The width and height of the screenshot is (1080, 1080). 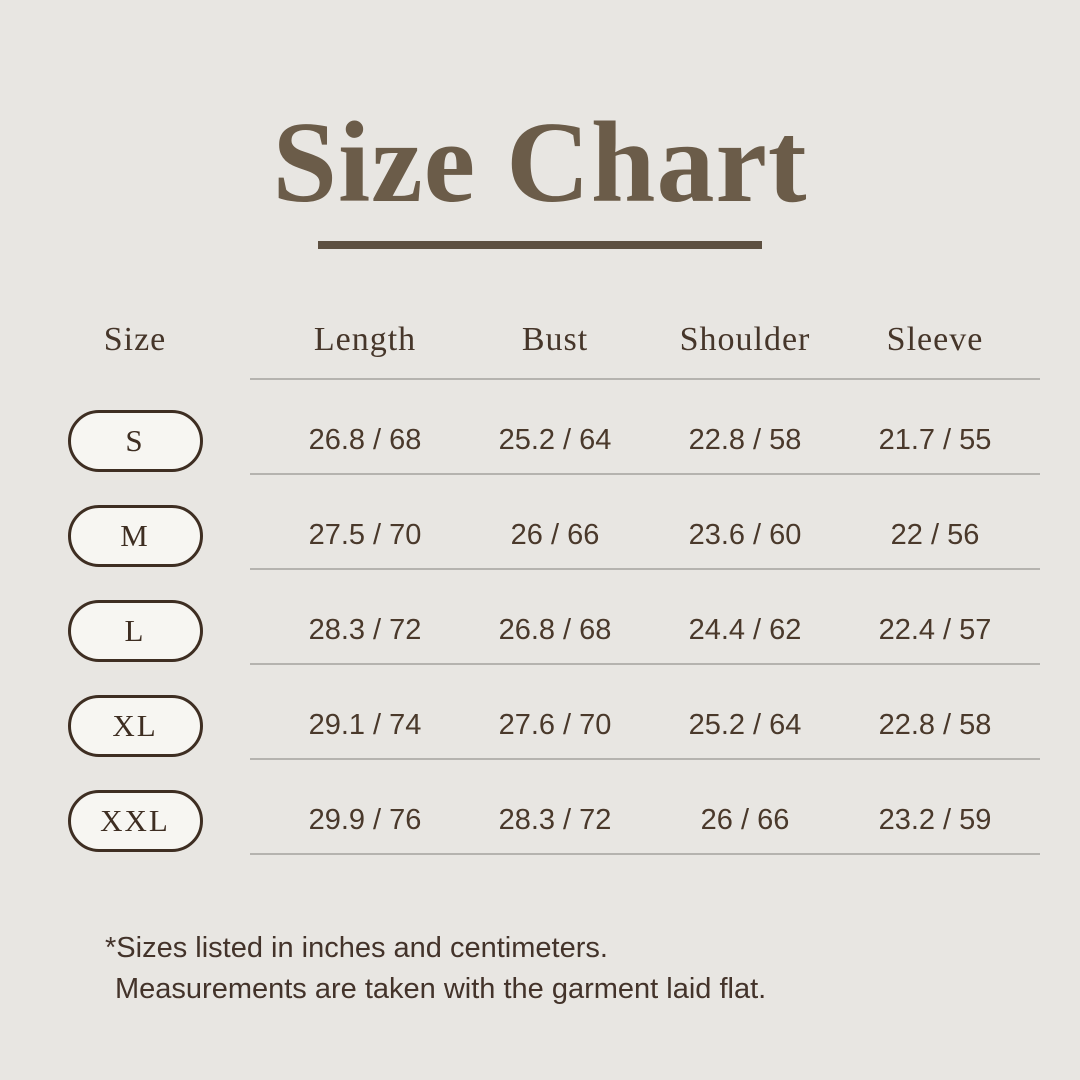 I want to click on measurement-cells: 27.5 / 70 26 / 66 23.6 / 60 22 / 56, so click(x=650, y=535).